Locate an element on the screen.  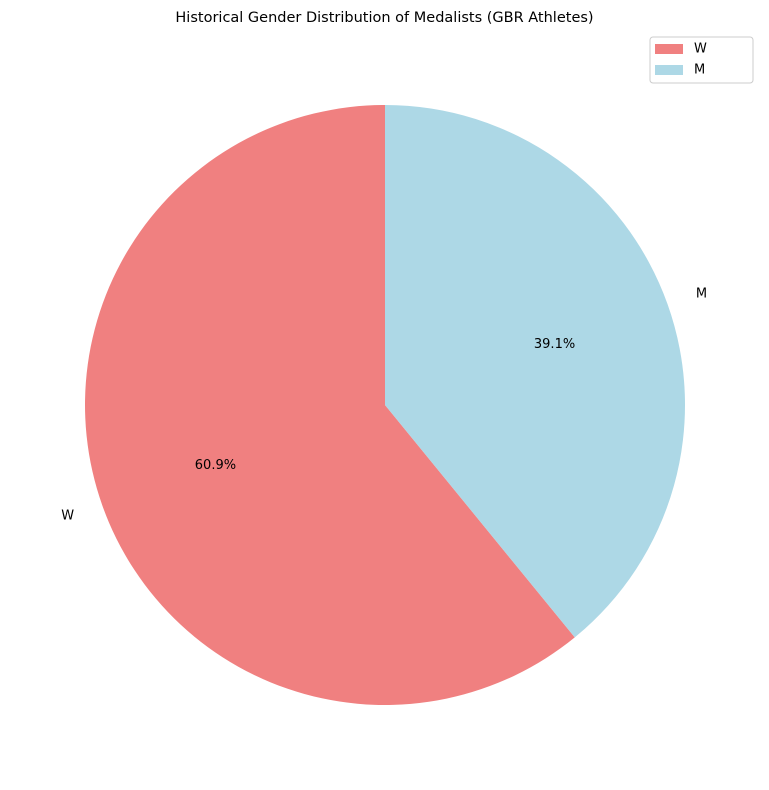
pct-label-m: 39.1% is located at coordinates (554, 344).